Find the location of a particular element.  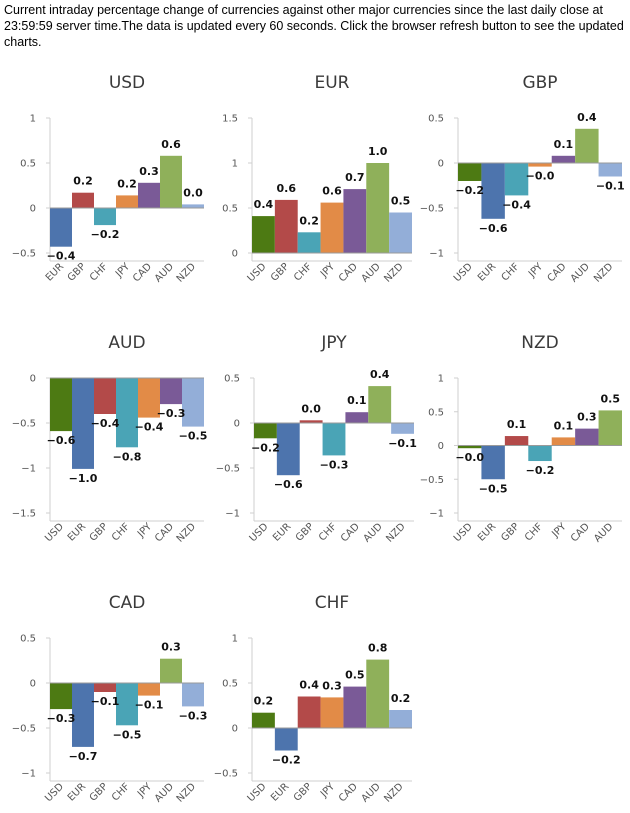

chart-title: EUR is located at coordinates (332, 83).